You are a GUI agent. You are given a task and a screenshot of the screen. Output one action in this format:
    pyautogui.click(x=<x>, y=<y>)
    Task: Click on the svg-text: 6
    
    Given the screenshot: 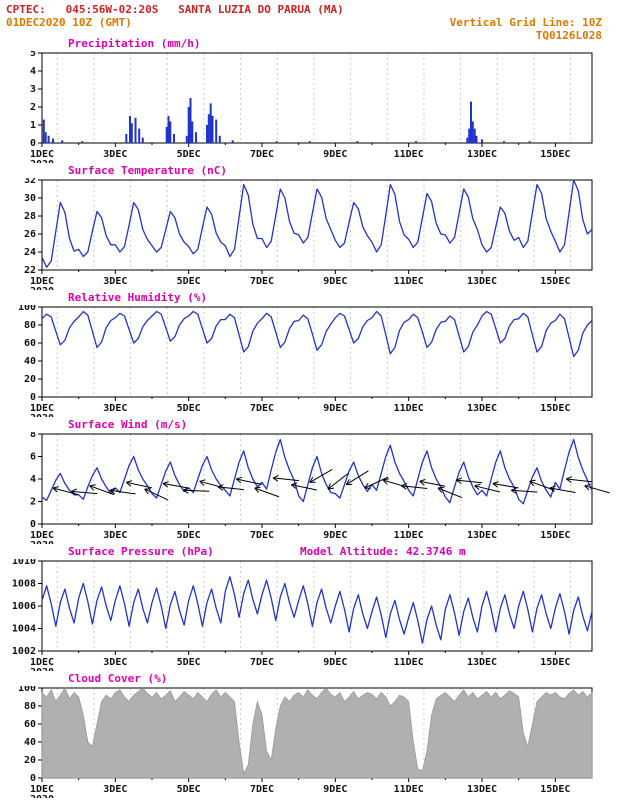 What is the action you would take?
    pyautogui.click(x=33, y=457)
    